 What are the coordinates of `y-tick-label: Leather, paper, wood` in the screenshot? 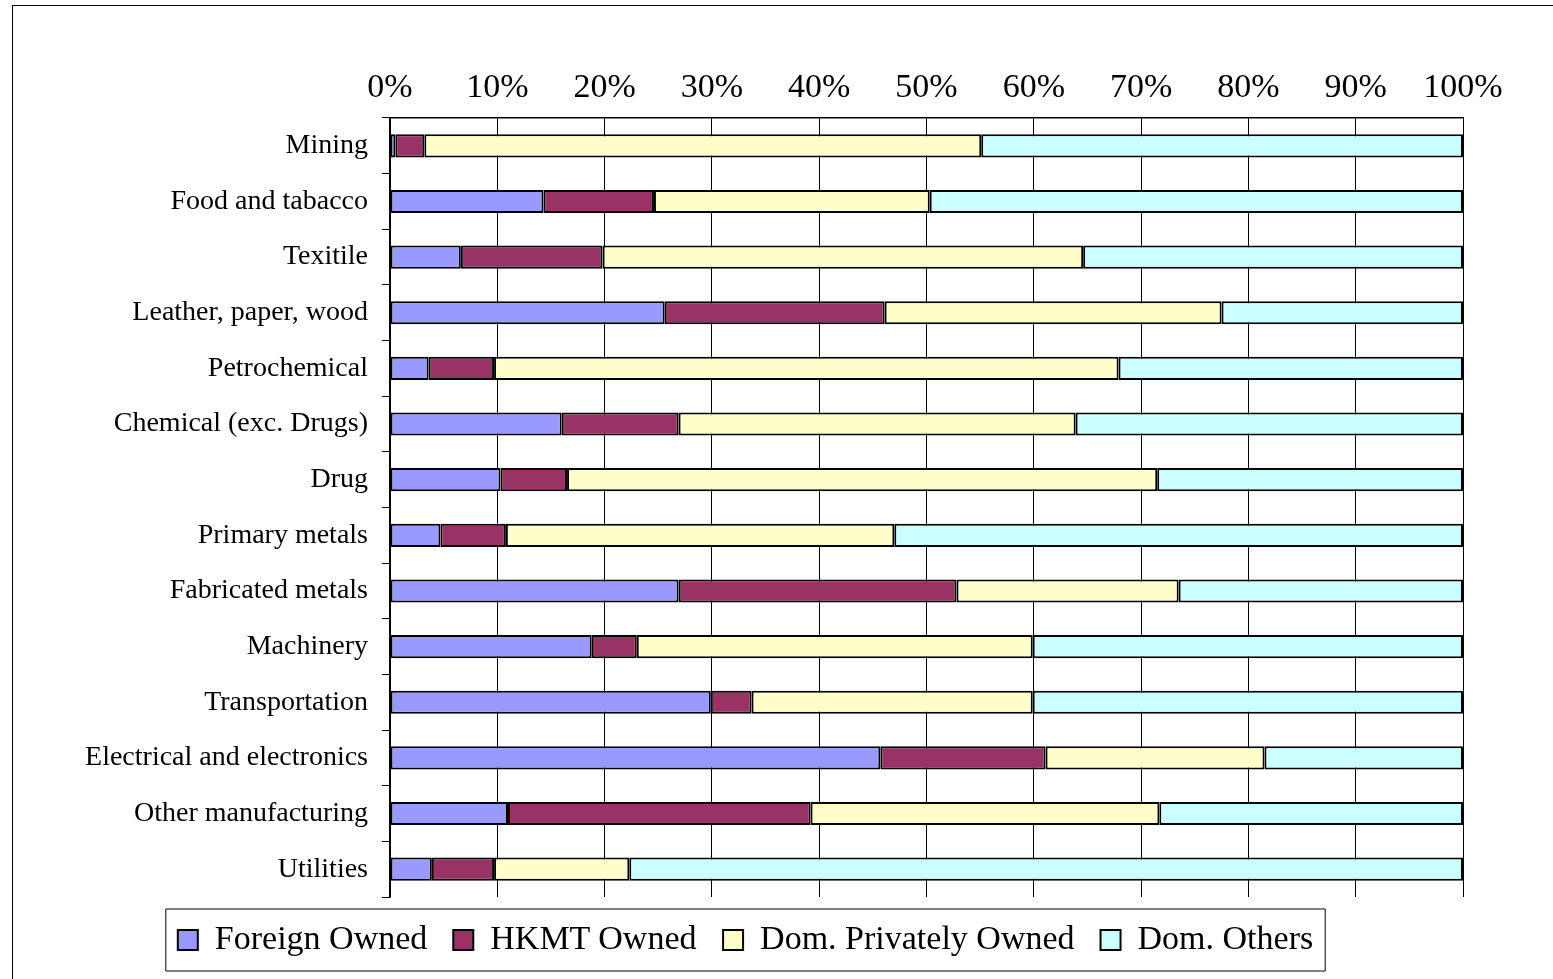 It's located at (250, 311).